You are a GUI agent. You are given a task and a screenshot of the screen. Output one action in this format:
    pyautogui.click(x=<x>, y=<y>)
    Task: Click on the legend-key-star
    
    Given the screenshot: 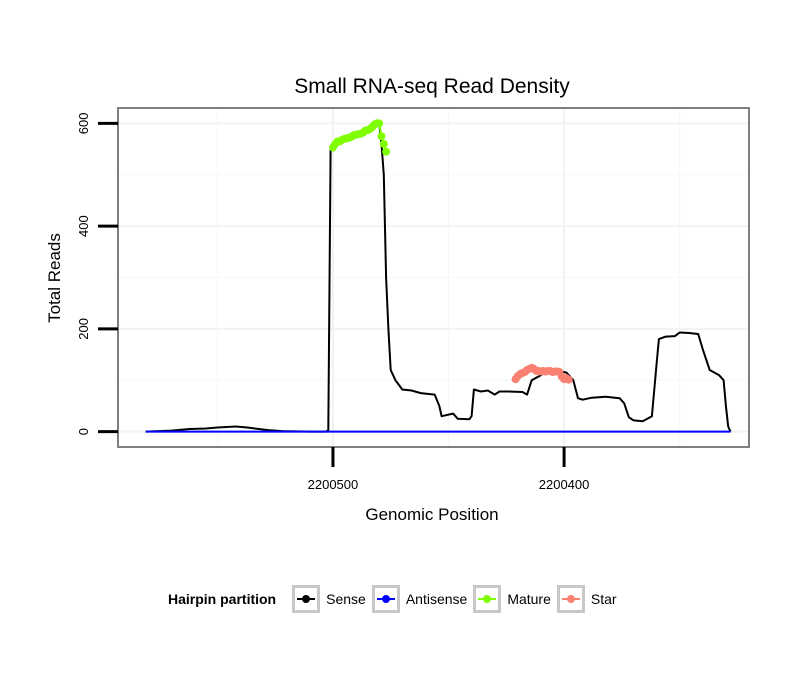 What is the action you would take?
    pyautogui.click(x=570, y=599)
    